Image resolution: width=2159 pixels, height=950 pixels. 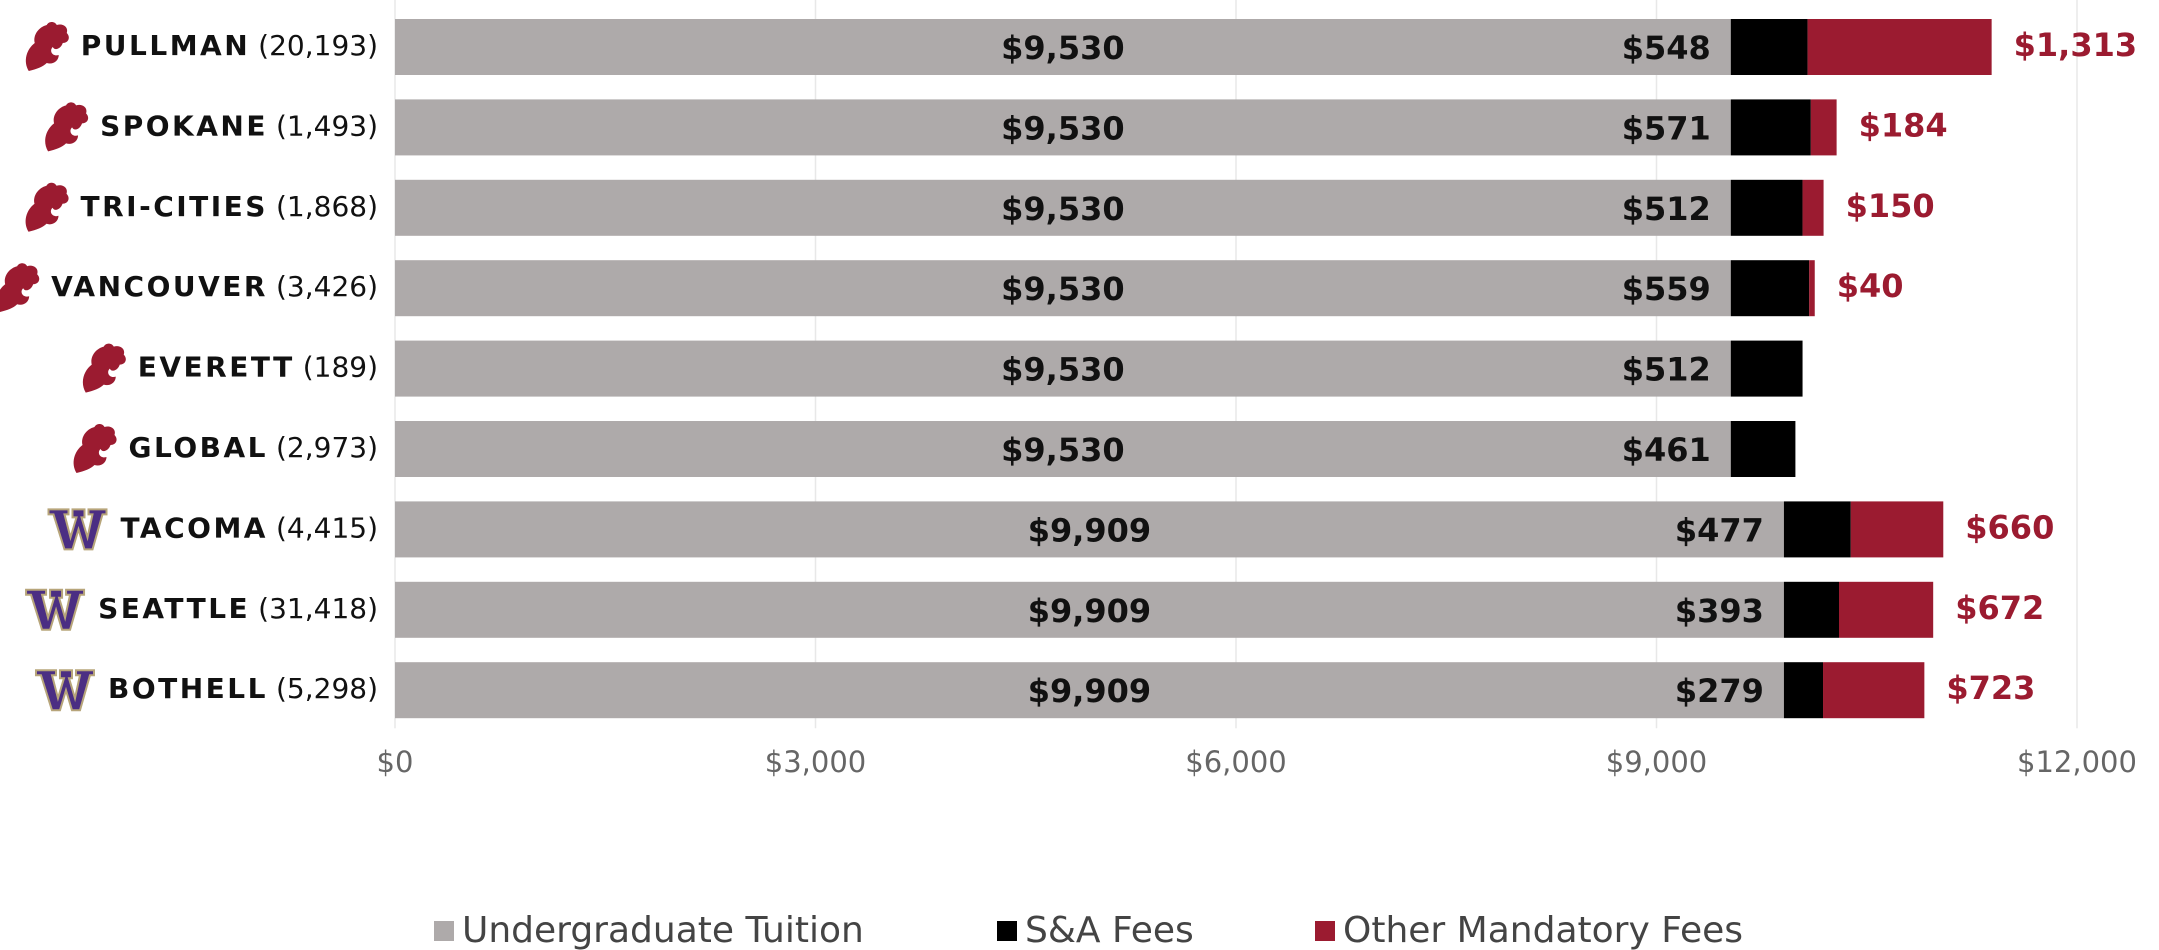 I want to click on category-label: EVERETT (189), so click(x=258, y=367).